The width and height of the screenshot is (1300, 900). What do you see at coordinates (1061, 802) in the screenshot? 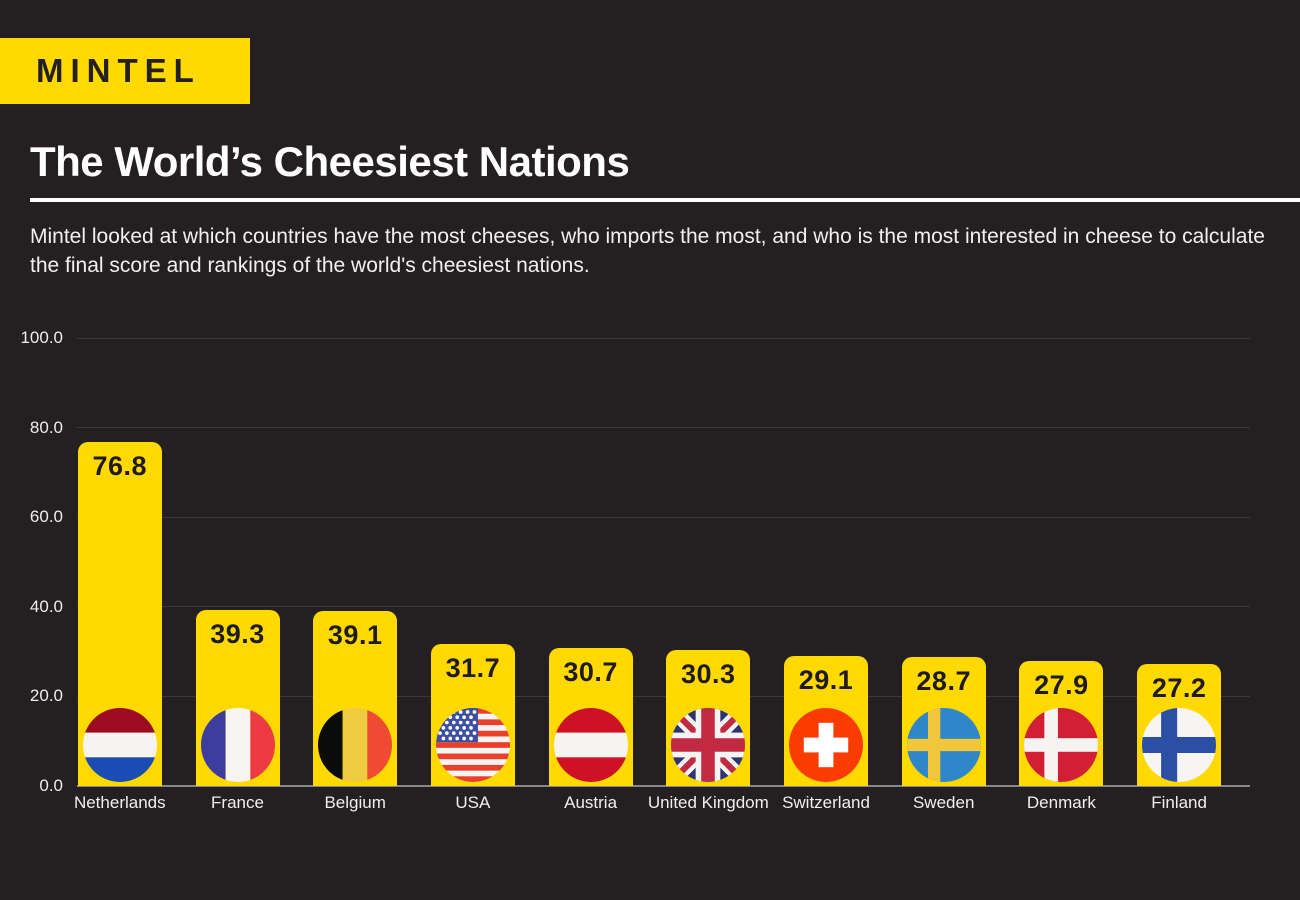
I see `x-axis-category-label: Denmark` at bounding box center [1061, 802].